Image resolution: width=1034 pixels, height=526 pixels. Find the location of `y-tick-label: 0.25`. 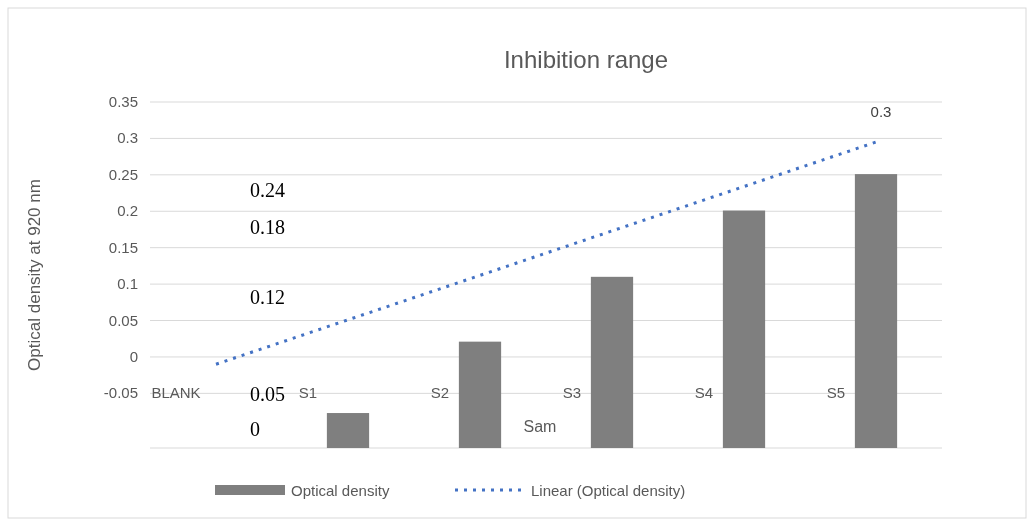

y-tick-label: 0.25 is located at coordinates (123, 174).